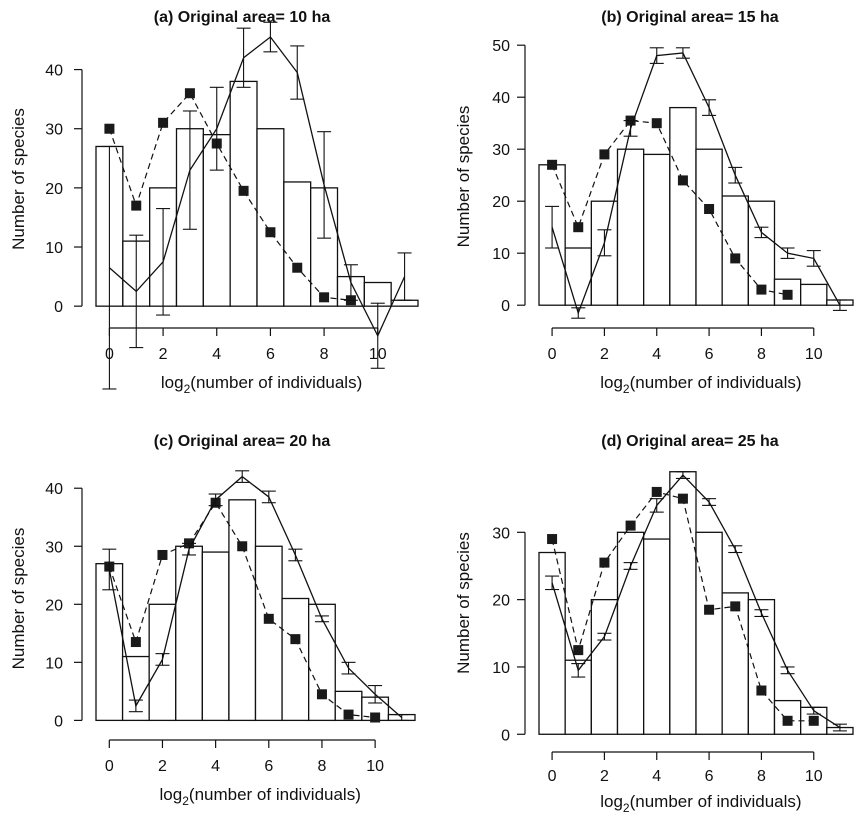  Describe the element at coordinates (690, 441) in the screenshot. I see `chart-title: (d) Original area= 25 ha` at that location.